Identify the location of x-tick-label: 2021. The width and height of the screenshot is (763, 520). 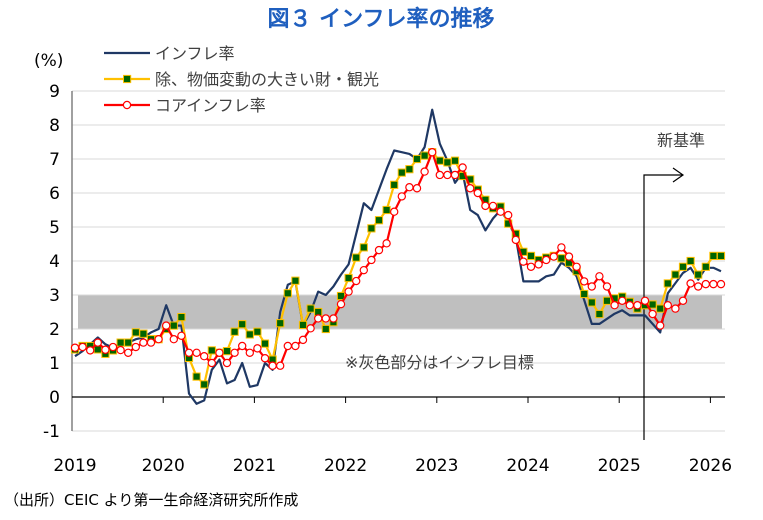
(254, 466).